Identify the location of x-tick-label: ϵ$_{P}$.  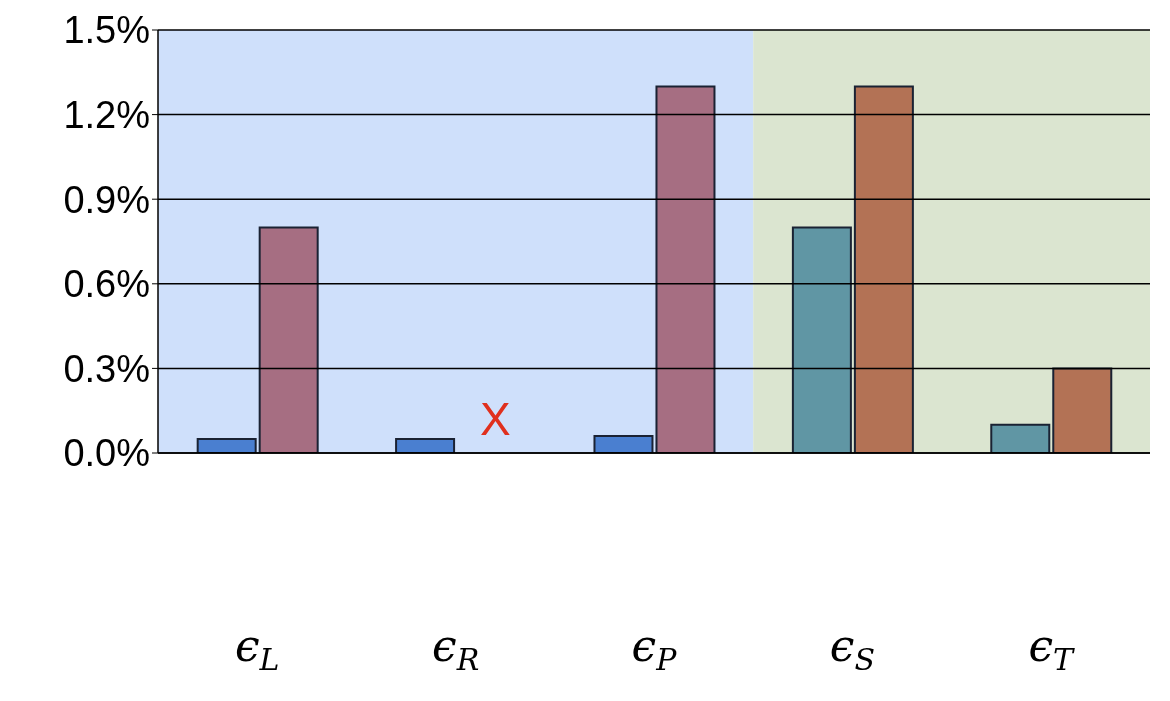
(654, 648).